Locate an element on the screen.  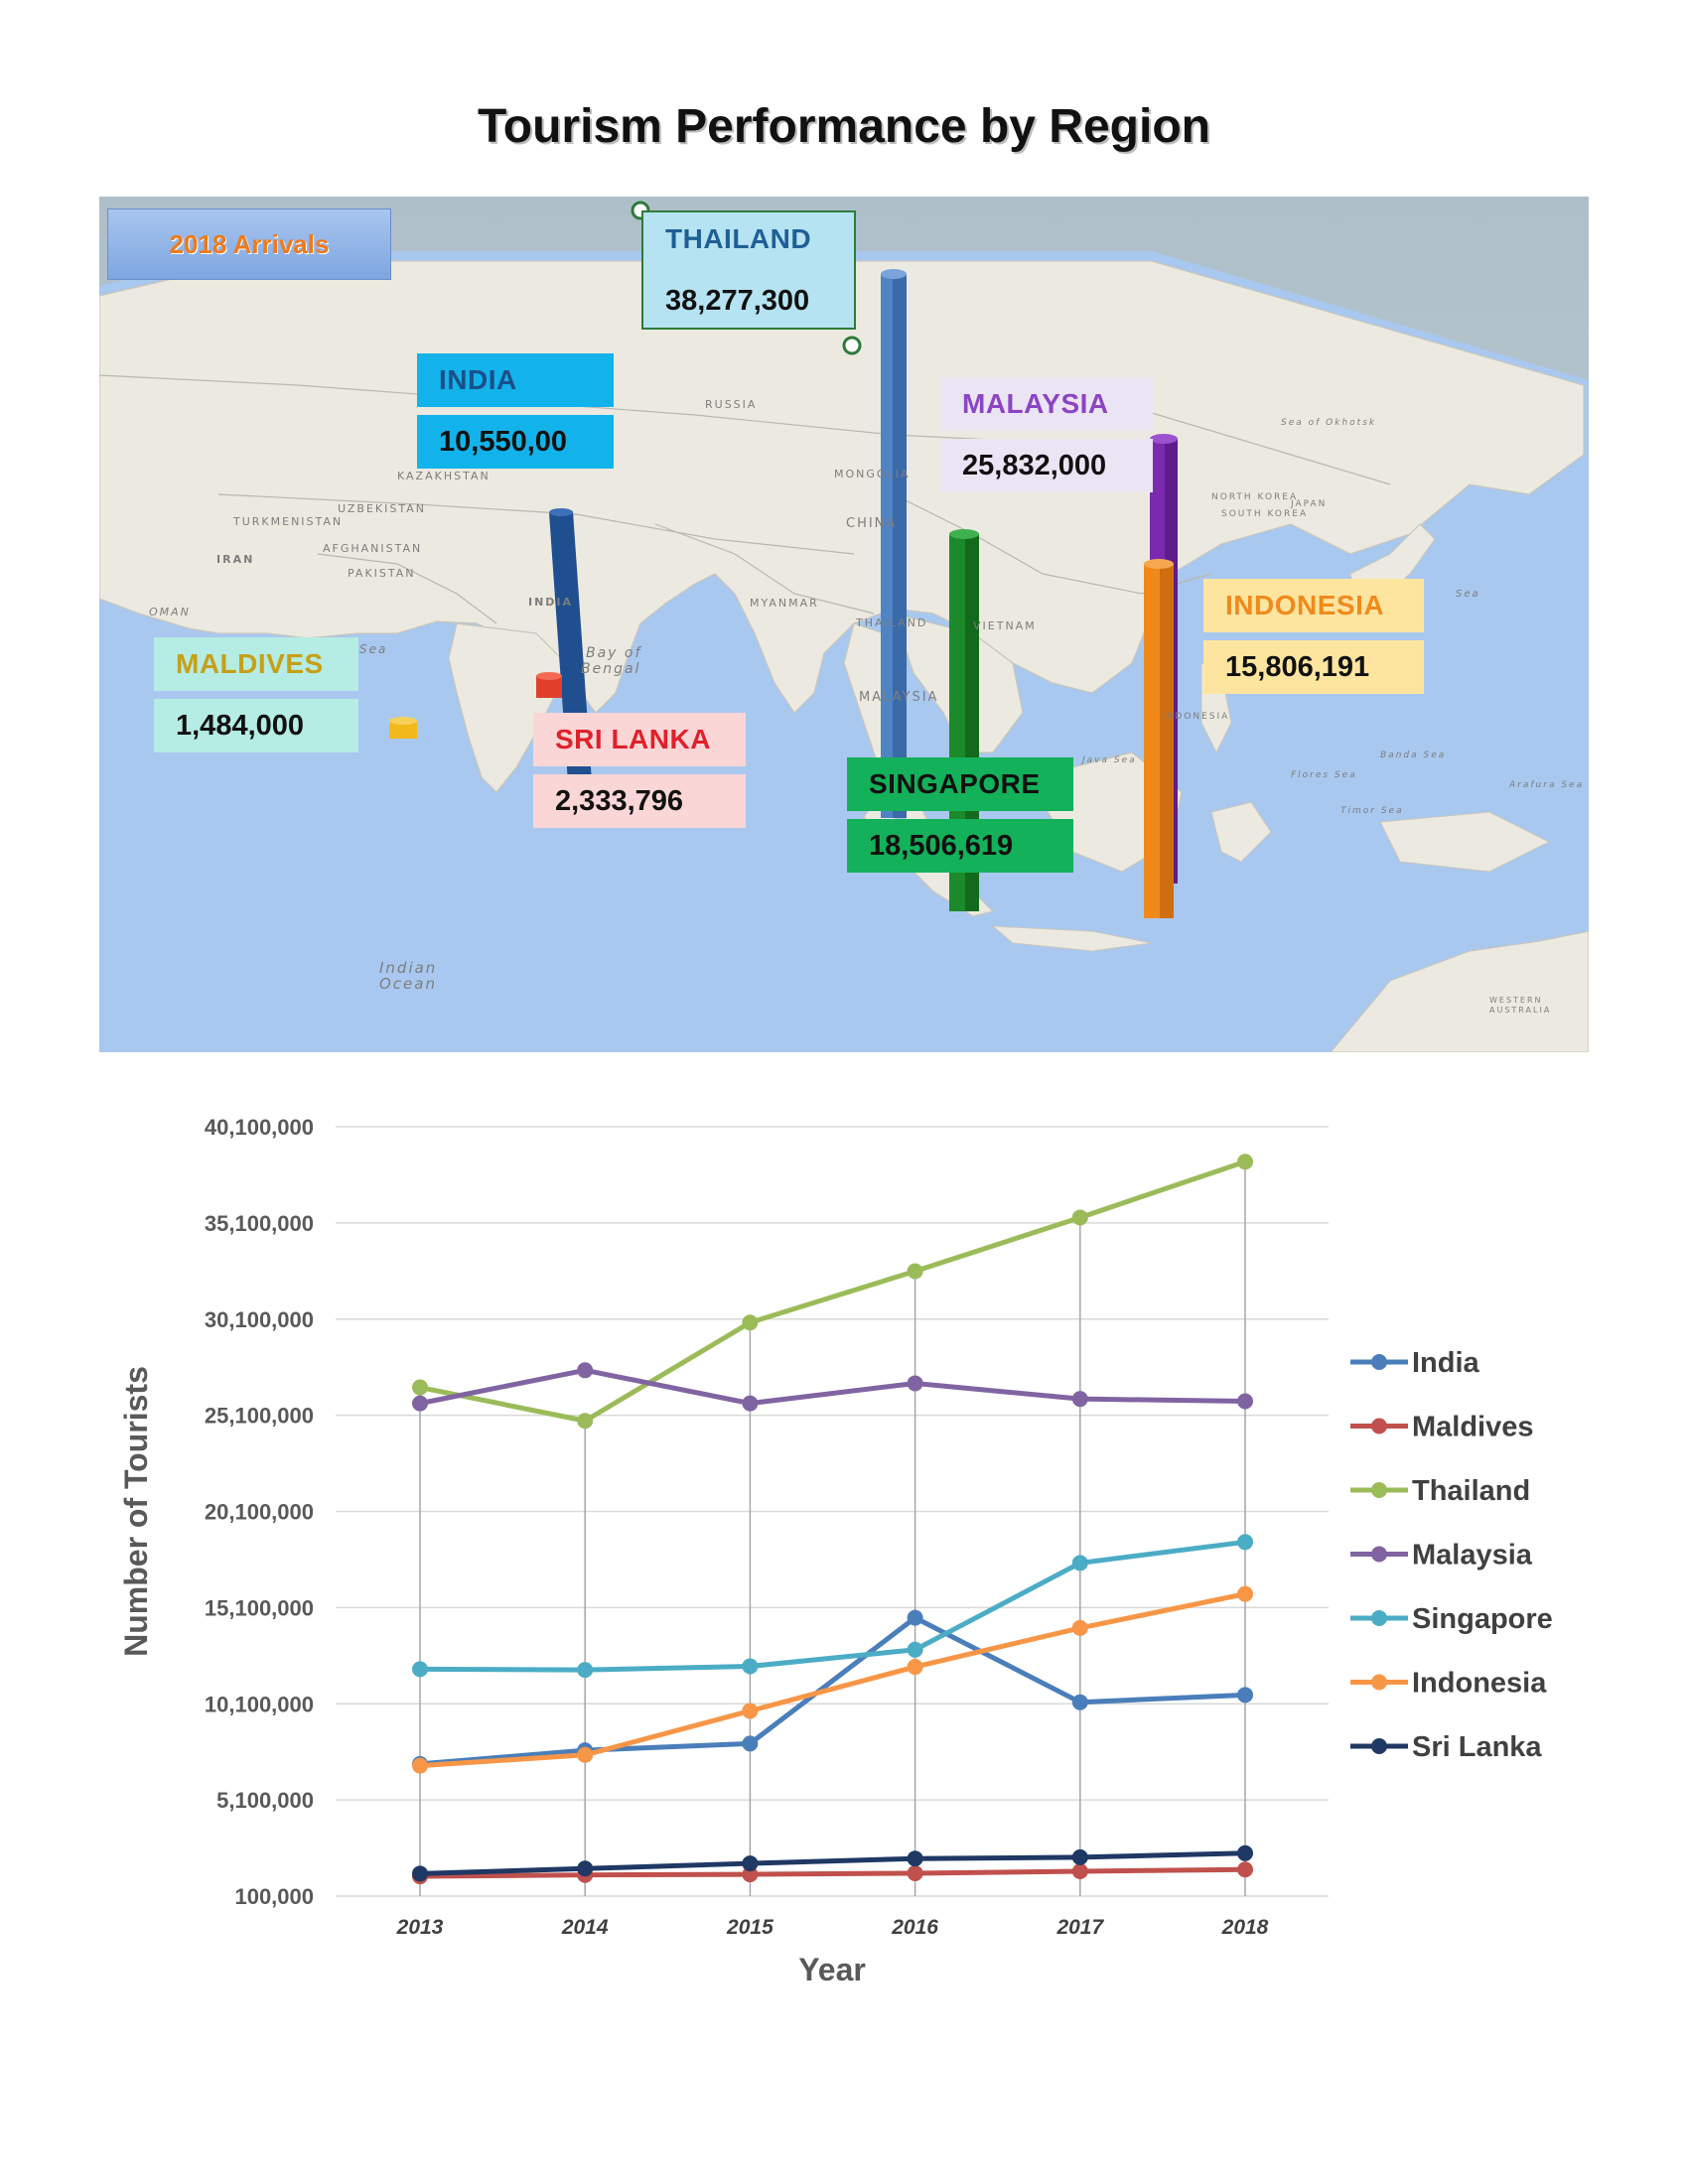
series-sri-lanka is located at coordinates (832, 1863).